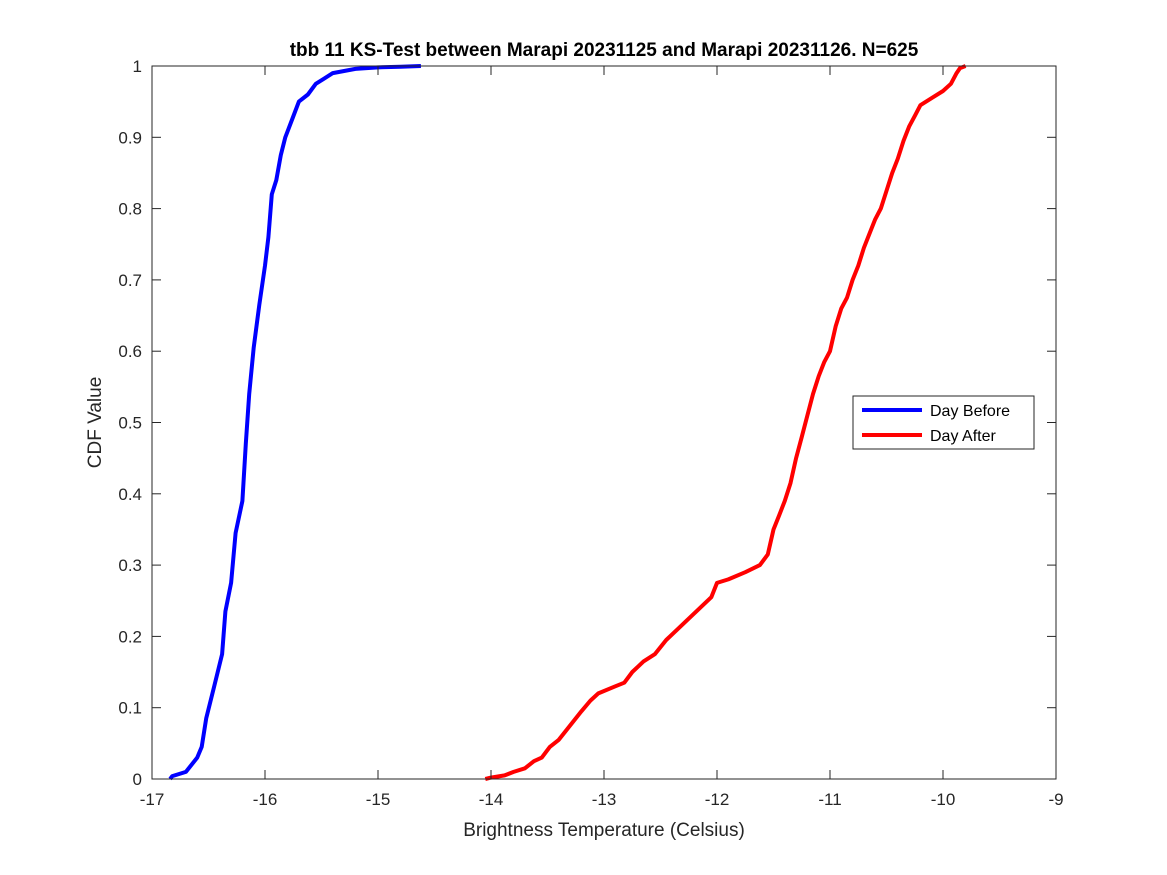 The width and height of the screenshot is (1167, 875). I want to click on legend: Day Before Day After, so click(943, 422).